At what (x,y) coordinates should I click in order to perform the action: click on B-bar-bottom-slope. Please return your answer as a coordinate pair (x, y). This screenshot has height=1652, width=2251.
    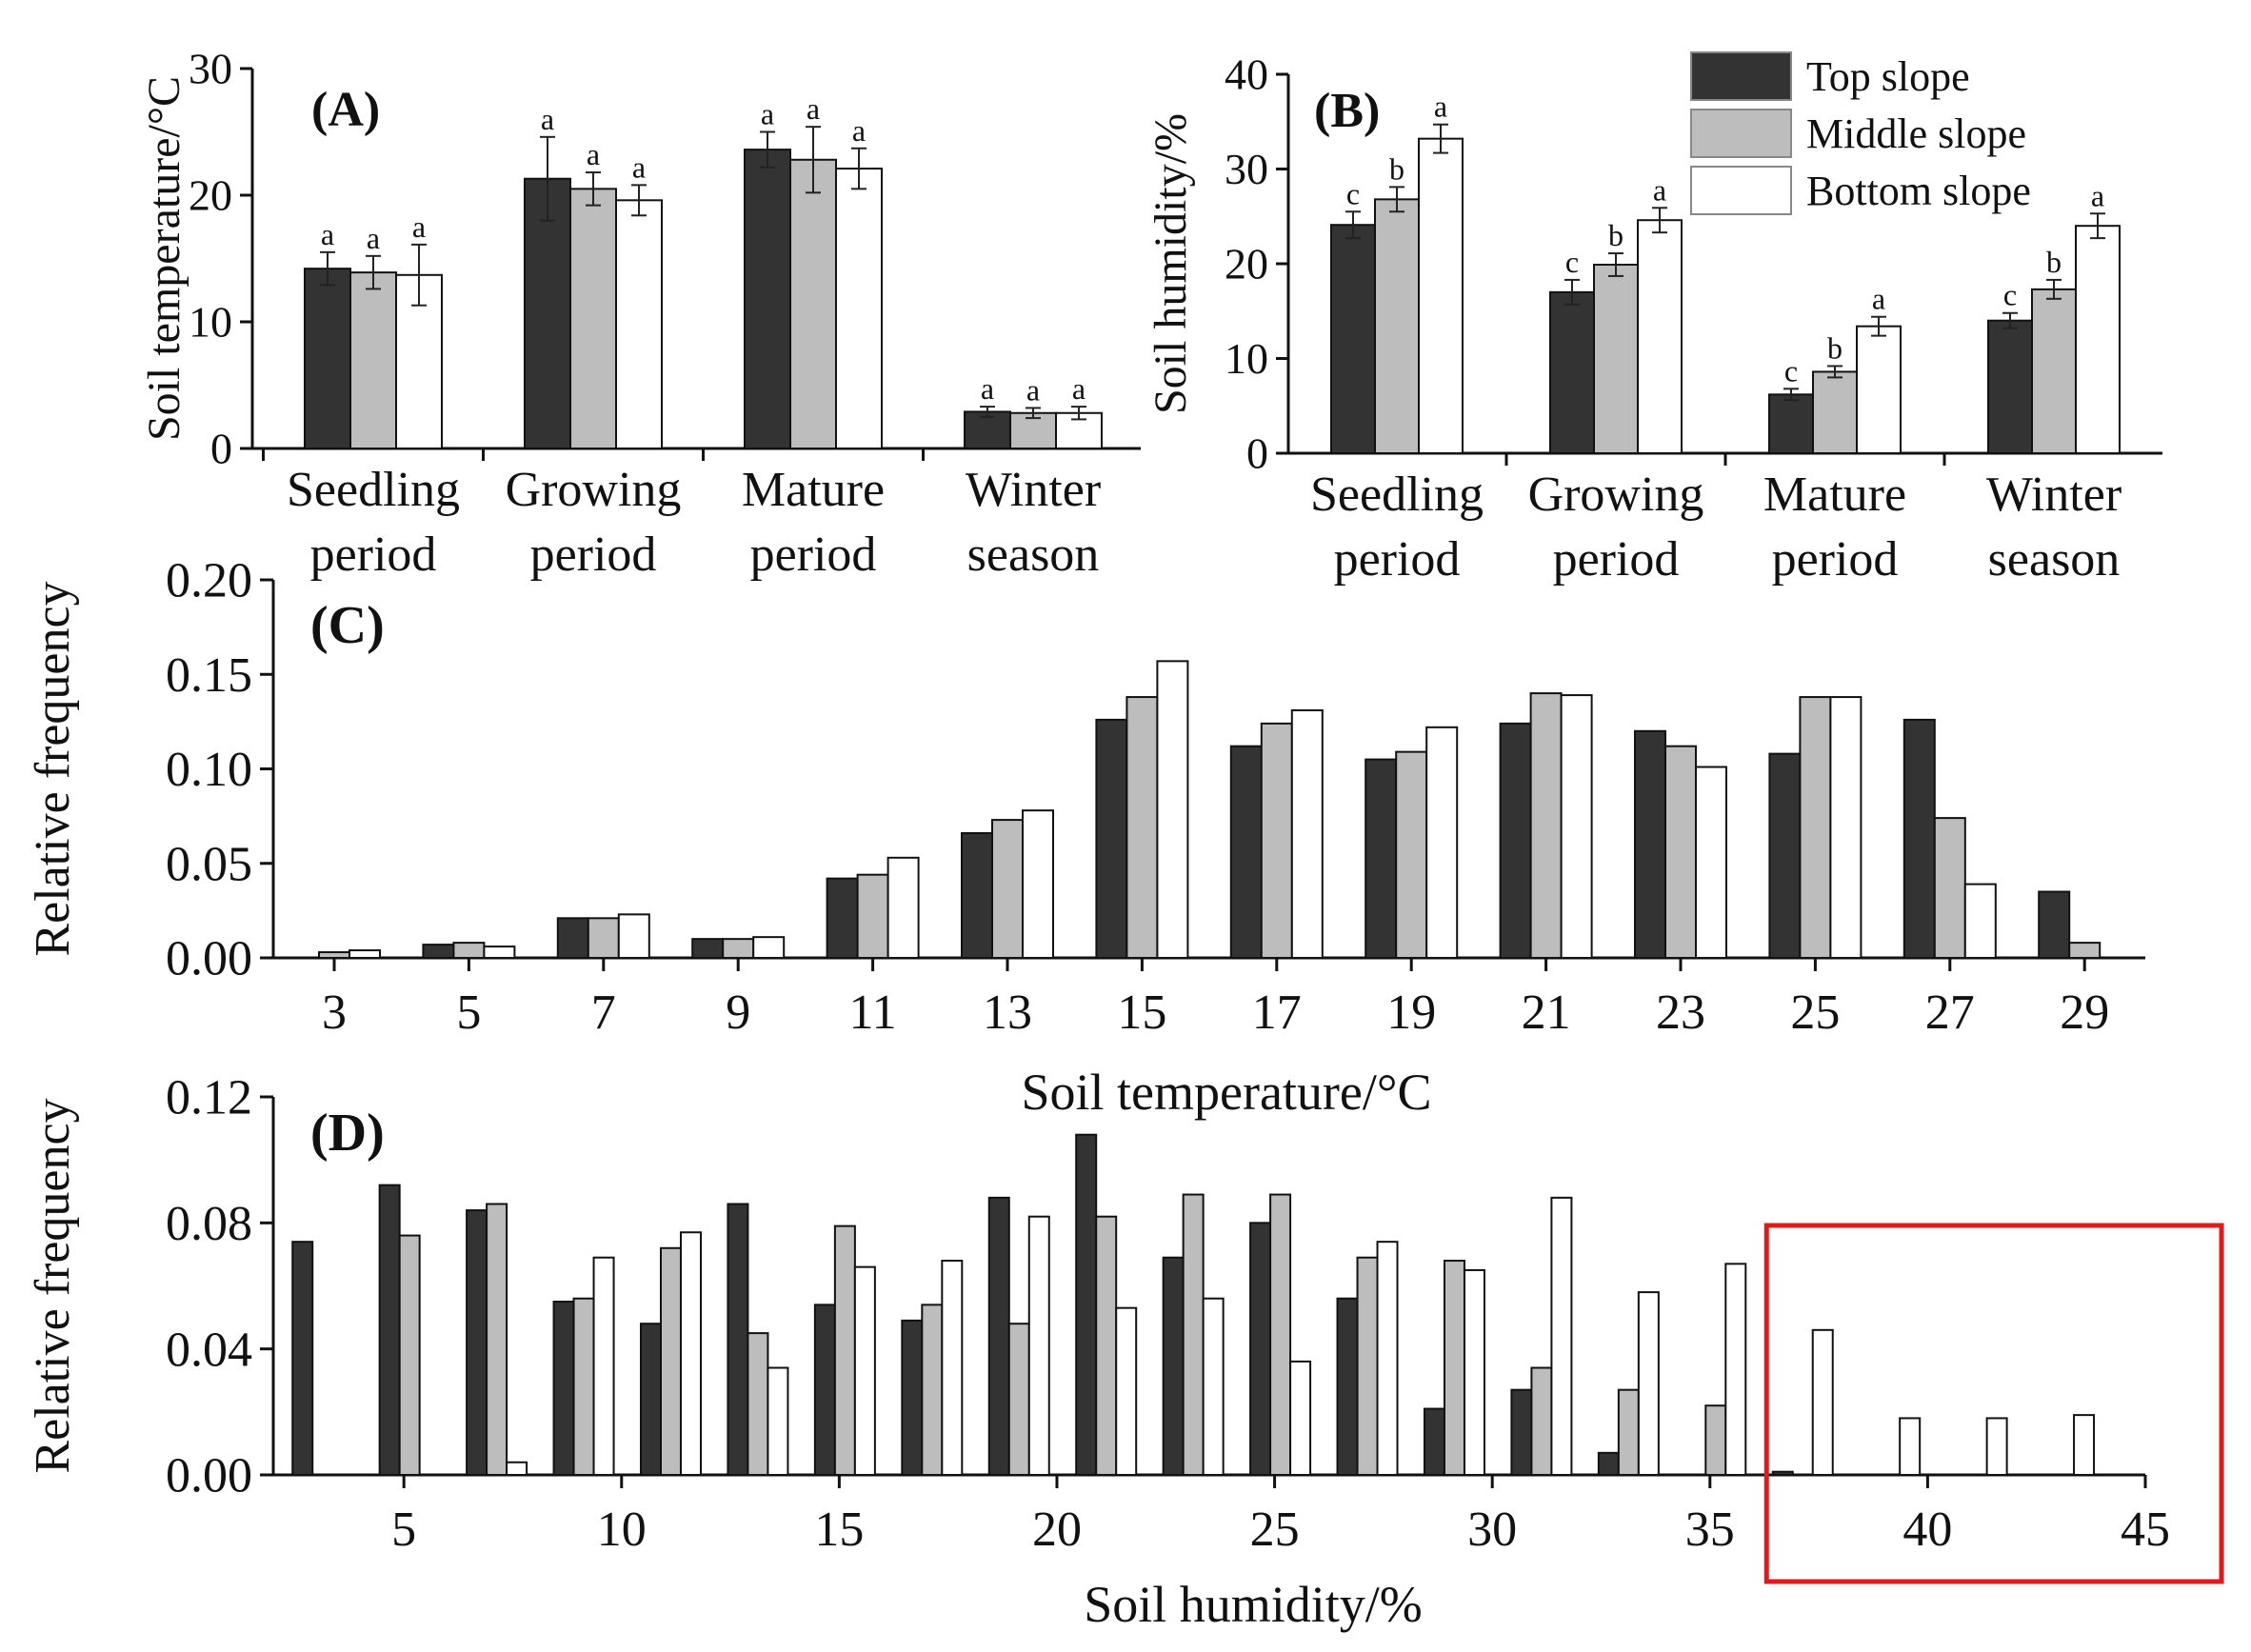
    Looking at the image, I should click on (1879, 390).